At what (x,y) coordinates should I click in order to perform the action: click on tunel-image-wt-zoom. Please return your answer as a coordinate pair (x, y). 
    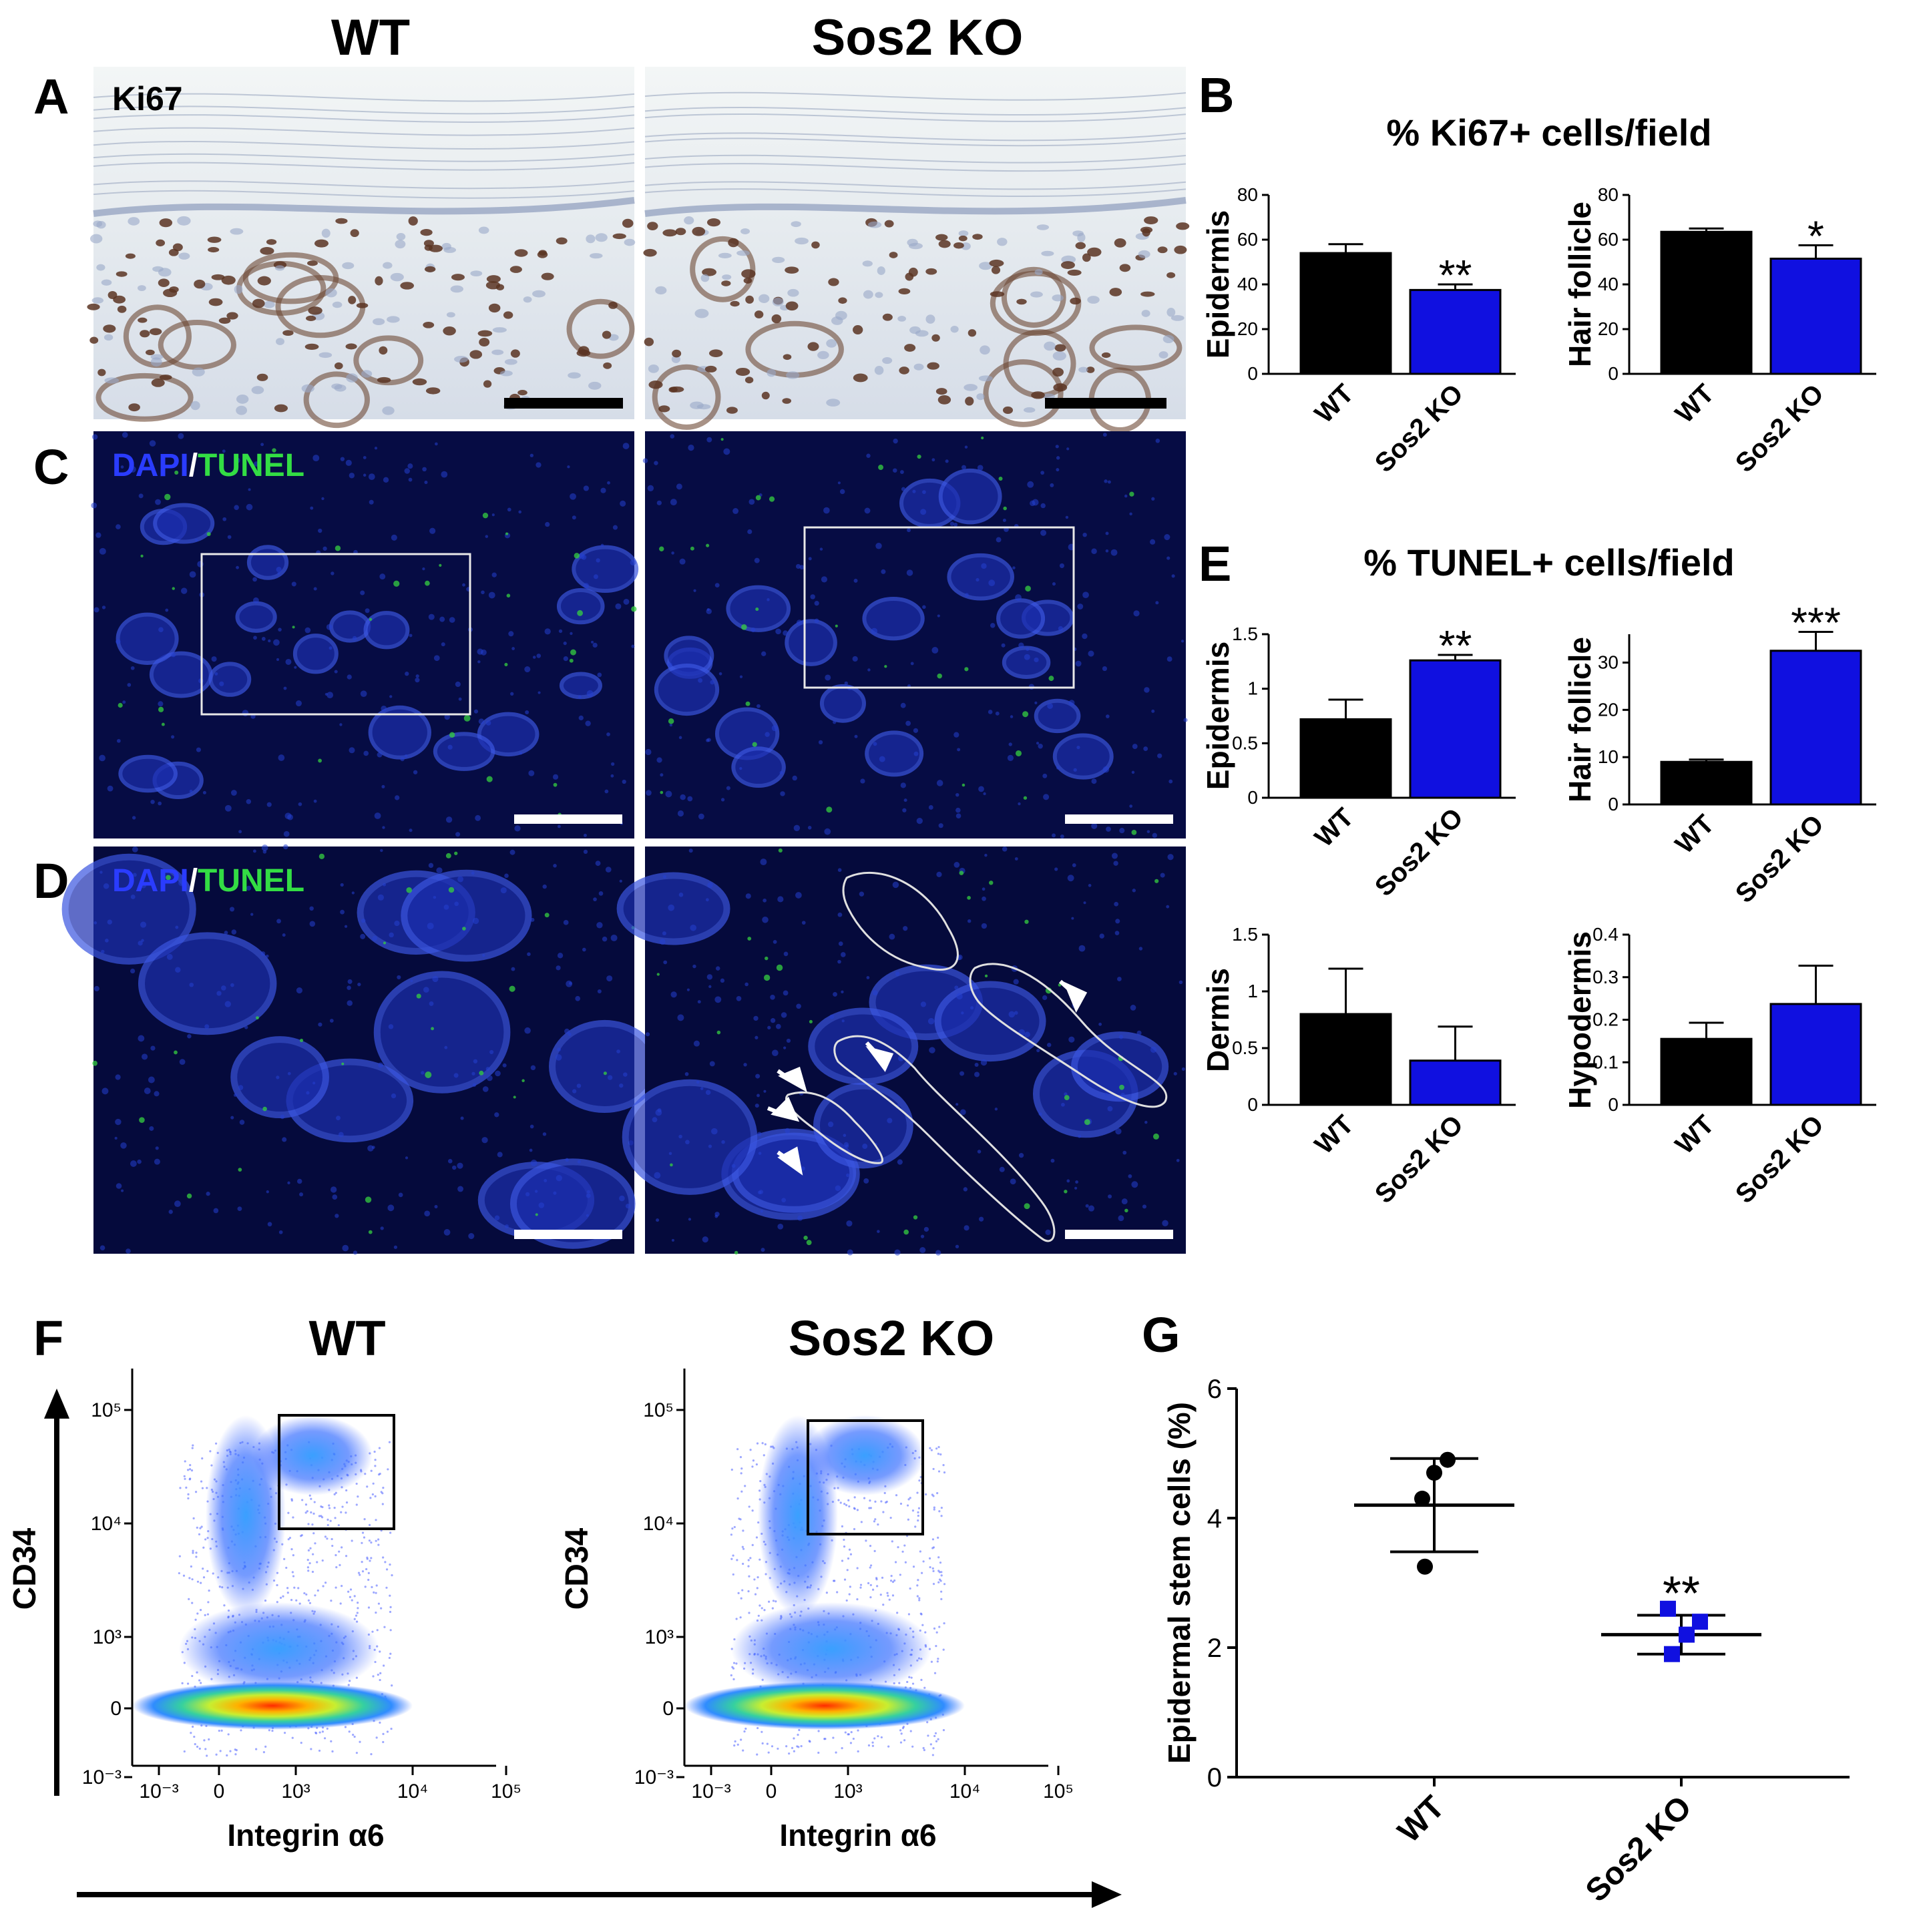
    Looking at the image, I should click on (360, 1049).